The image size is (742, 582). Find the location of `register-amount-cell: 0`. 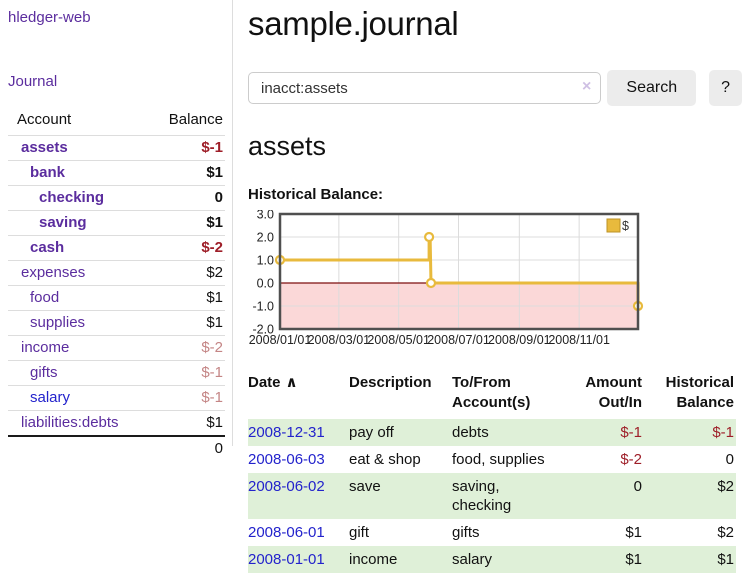

register-amount-cell: 0 is located at coordinates (637, 486).